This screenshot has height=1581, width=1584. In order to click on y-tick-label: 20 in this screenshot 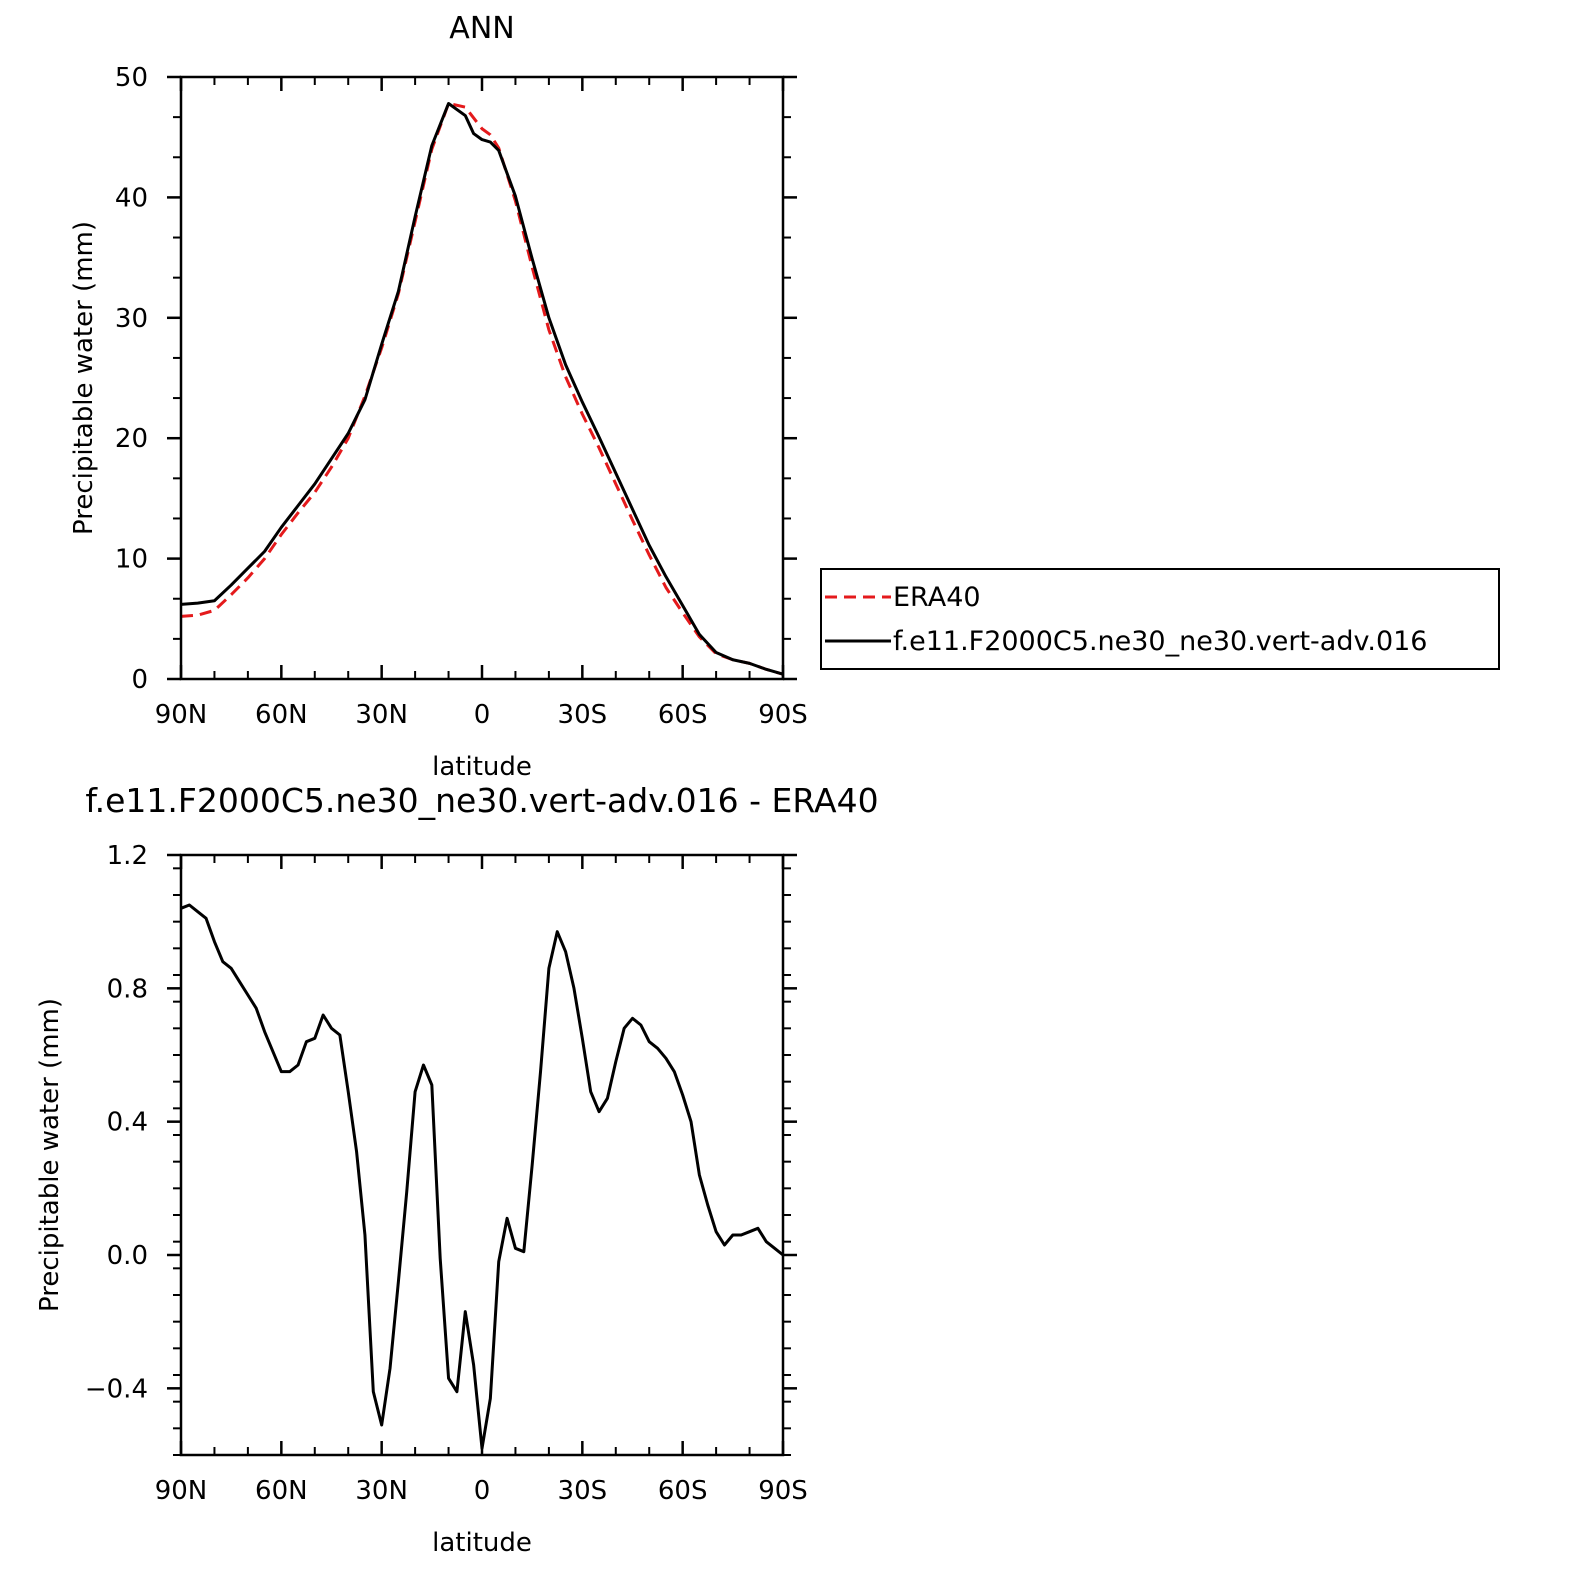, I will do `click(131, 439)`.